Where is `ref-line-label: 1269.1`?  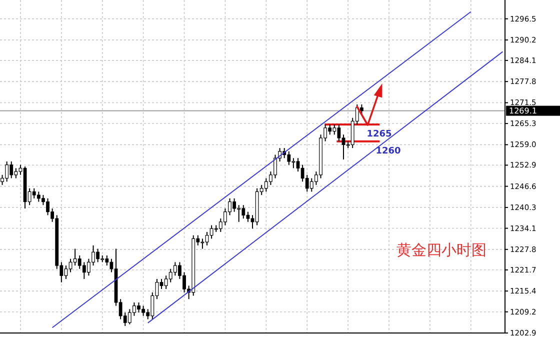
ref-line-label: 1269.1 is located at coordinates (523, 111).